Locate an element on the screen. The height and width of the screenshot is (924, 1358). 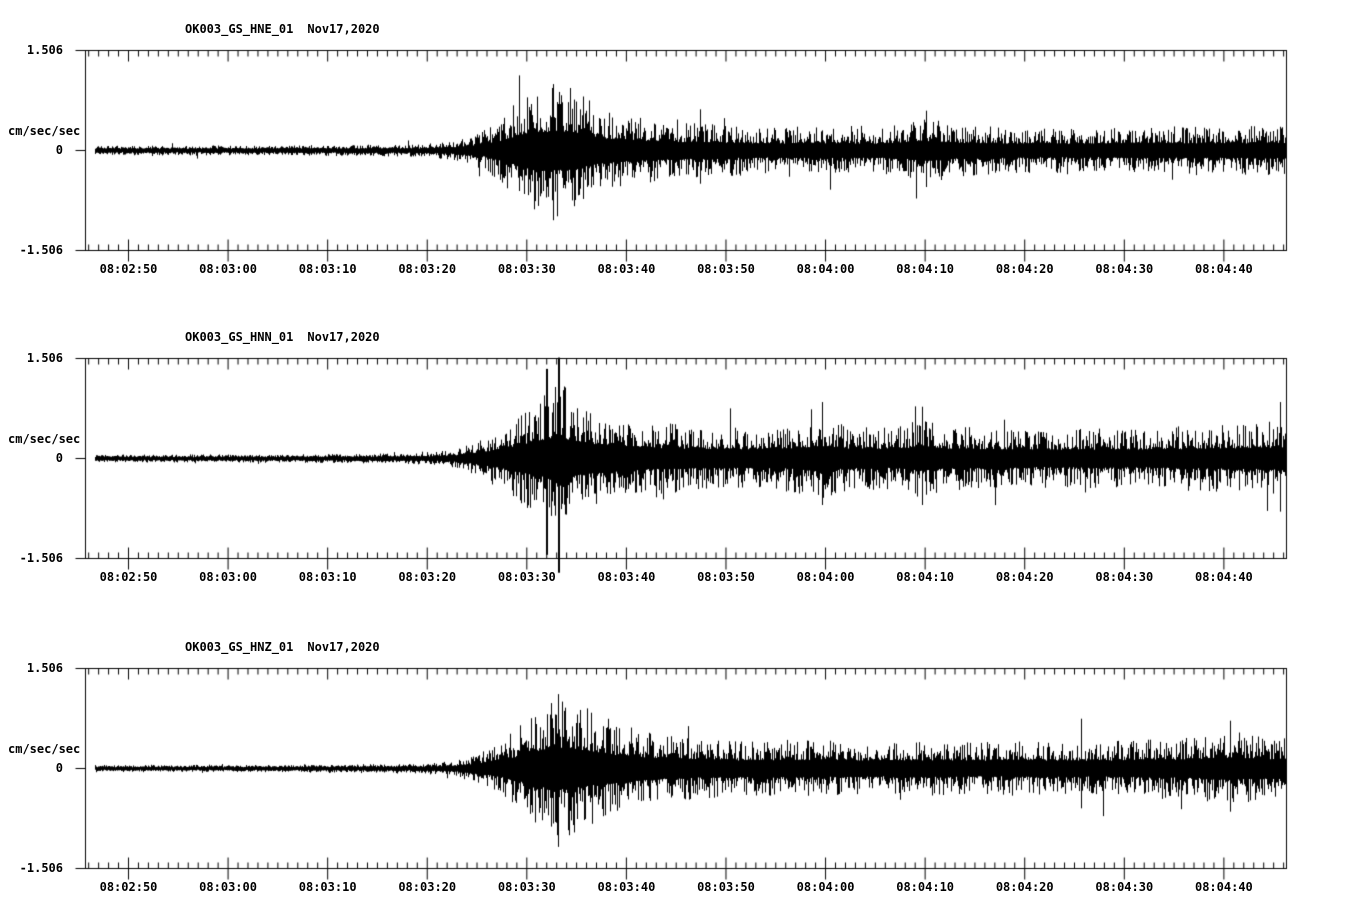
channel-title-row: OK003_GS_HNN_01 Nov17,2020 is located at coordinates (282, 337).